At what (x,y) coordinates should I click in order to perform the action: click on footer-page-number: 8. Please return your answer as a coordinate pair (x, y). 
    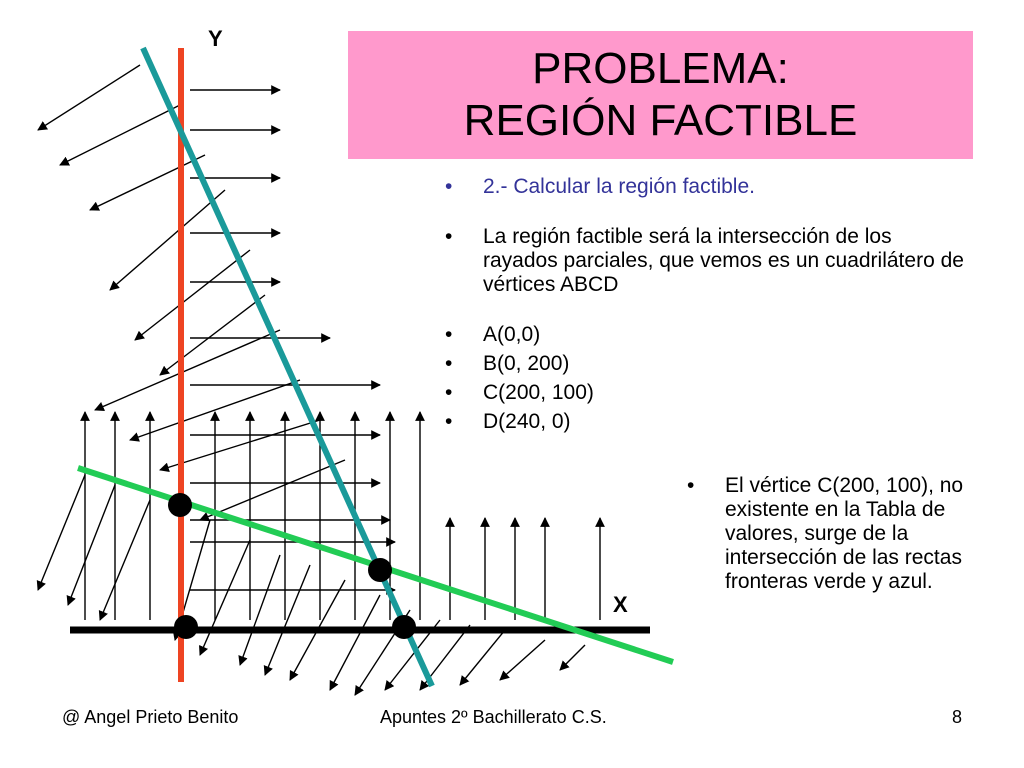
    Looking at the image, I should click on (957, 717).